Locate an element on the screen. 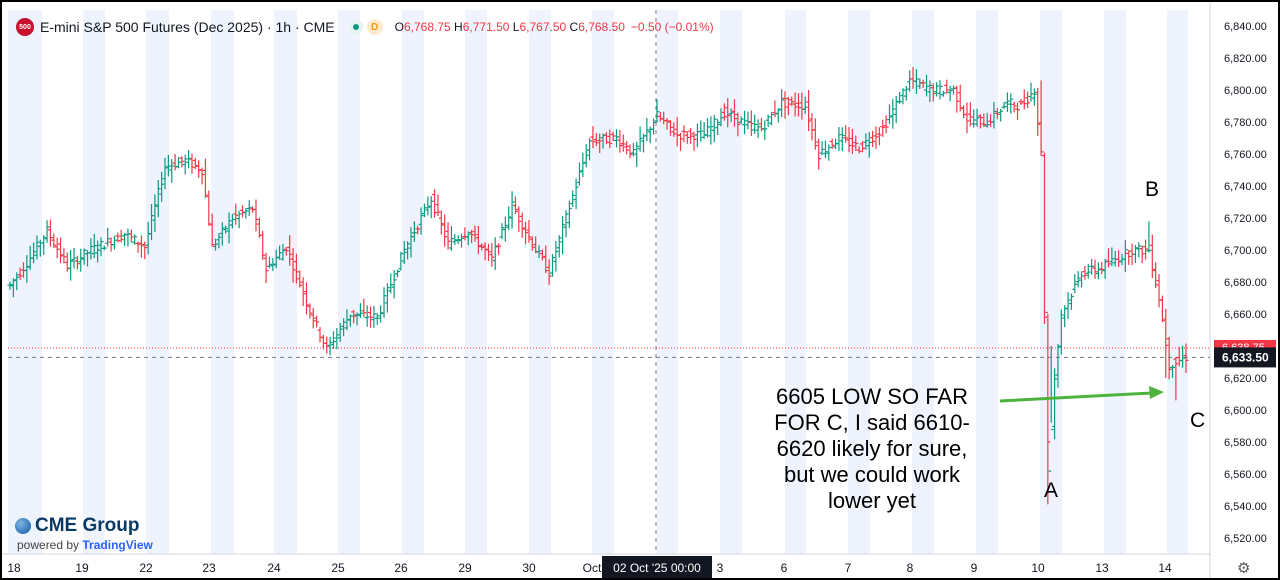  ohlc-values: O6,768.75 H6,771.50 L6,767.50 C6,768.50 is located at coordinates (510, 27).